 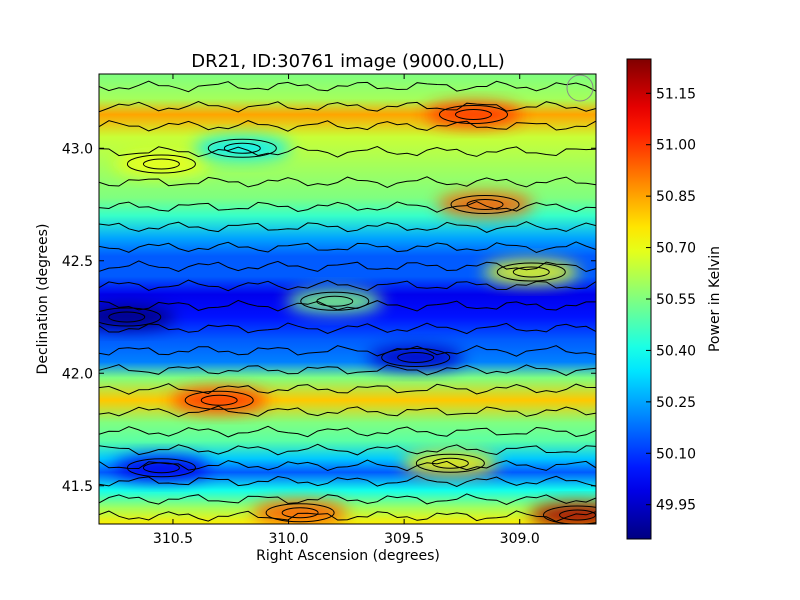 I want to click on y-axis-label: Declination (degrees), so click(x=43, y=299).